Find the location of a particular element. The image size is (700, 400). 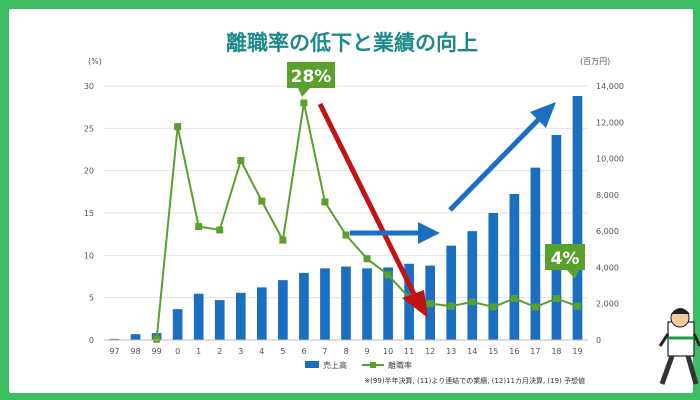

right-tick-label: 14,000 is located at coordinates (610, 86).